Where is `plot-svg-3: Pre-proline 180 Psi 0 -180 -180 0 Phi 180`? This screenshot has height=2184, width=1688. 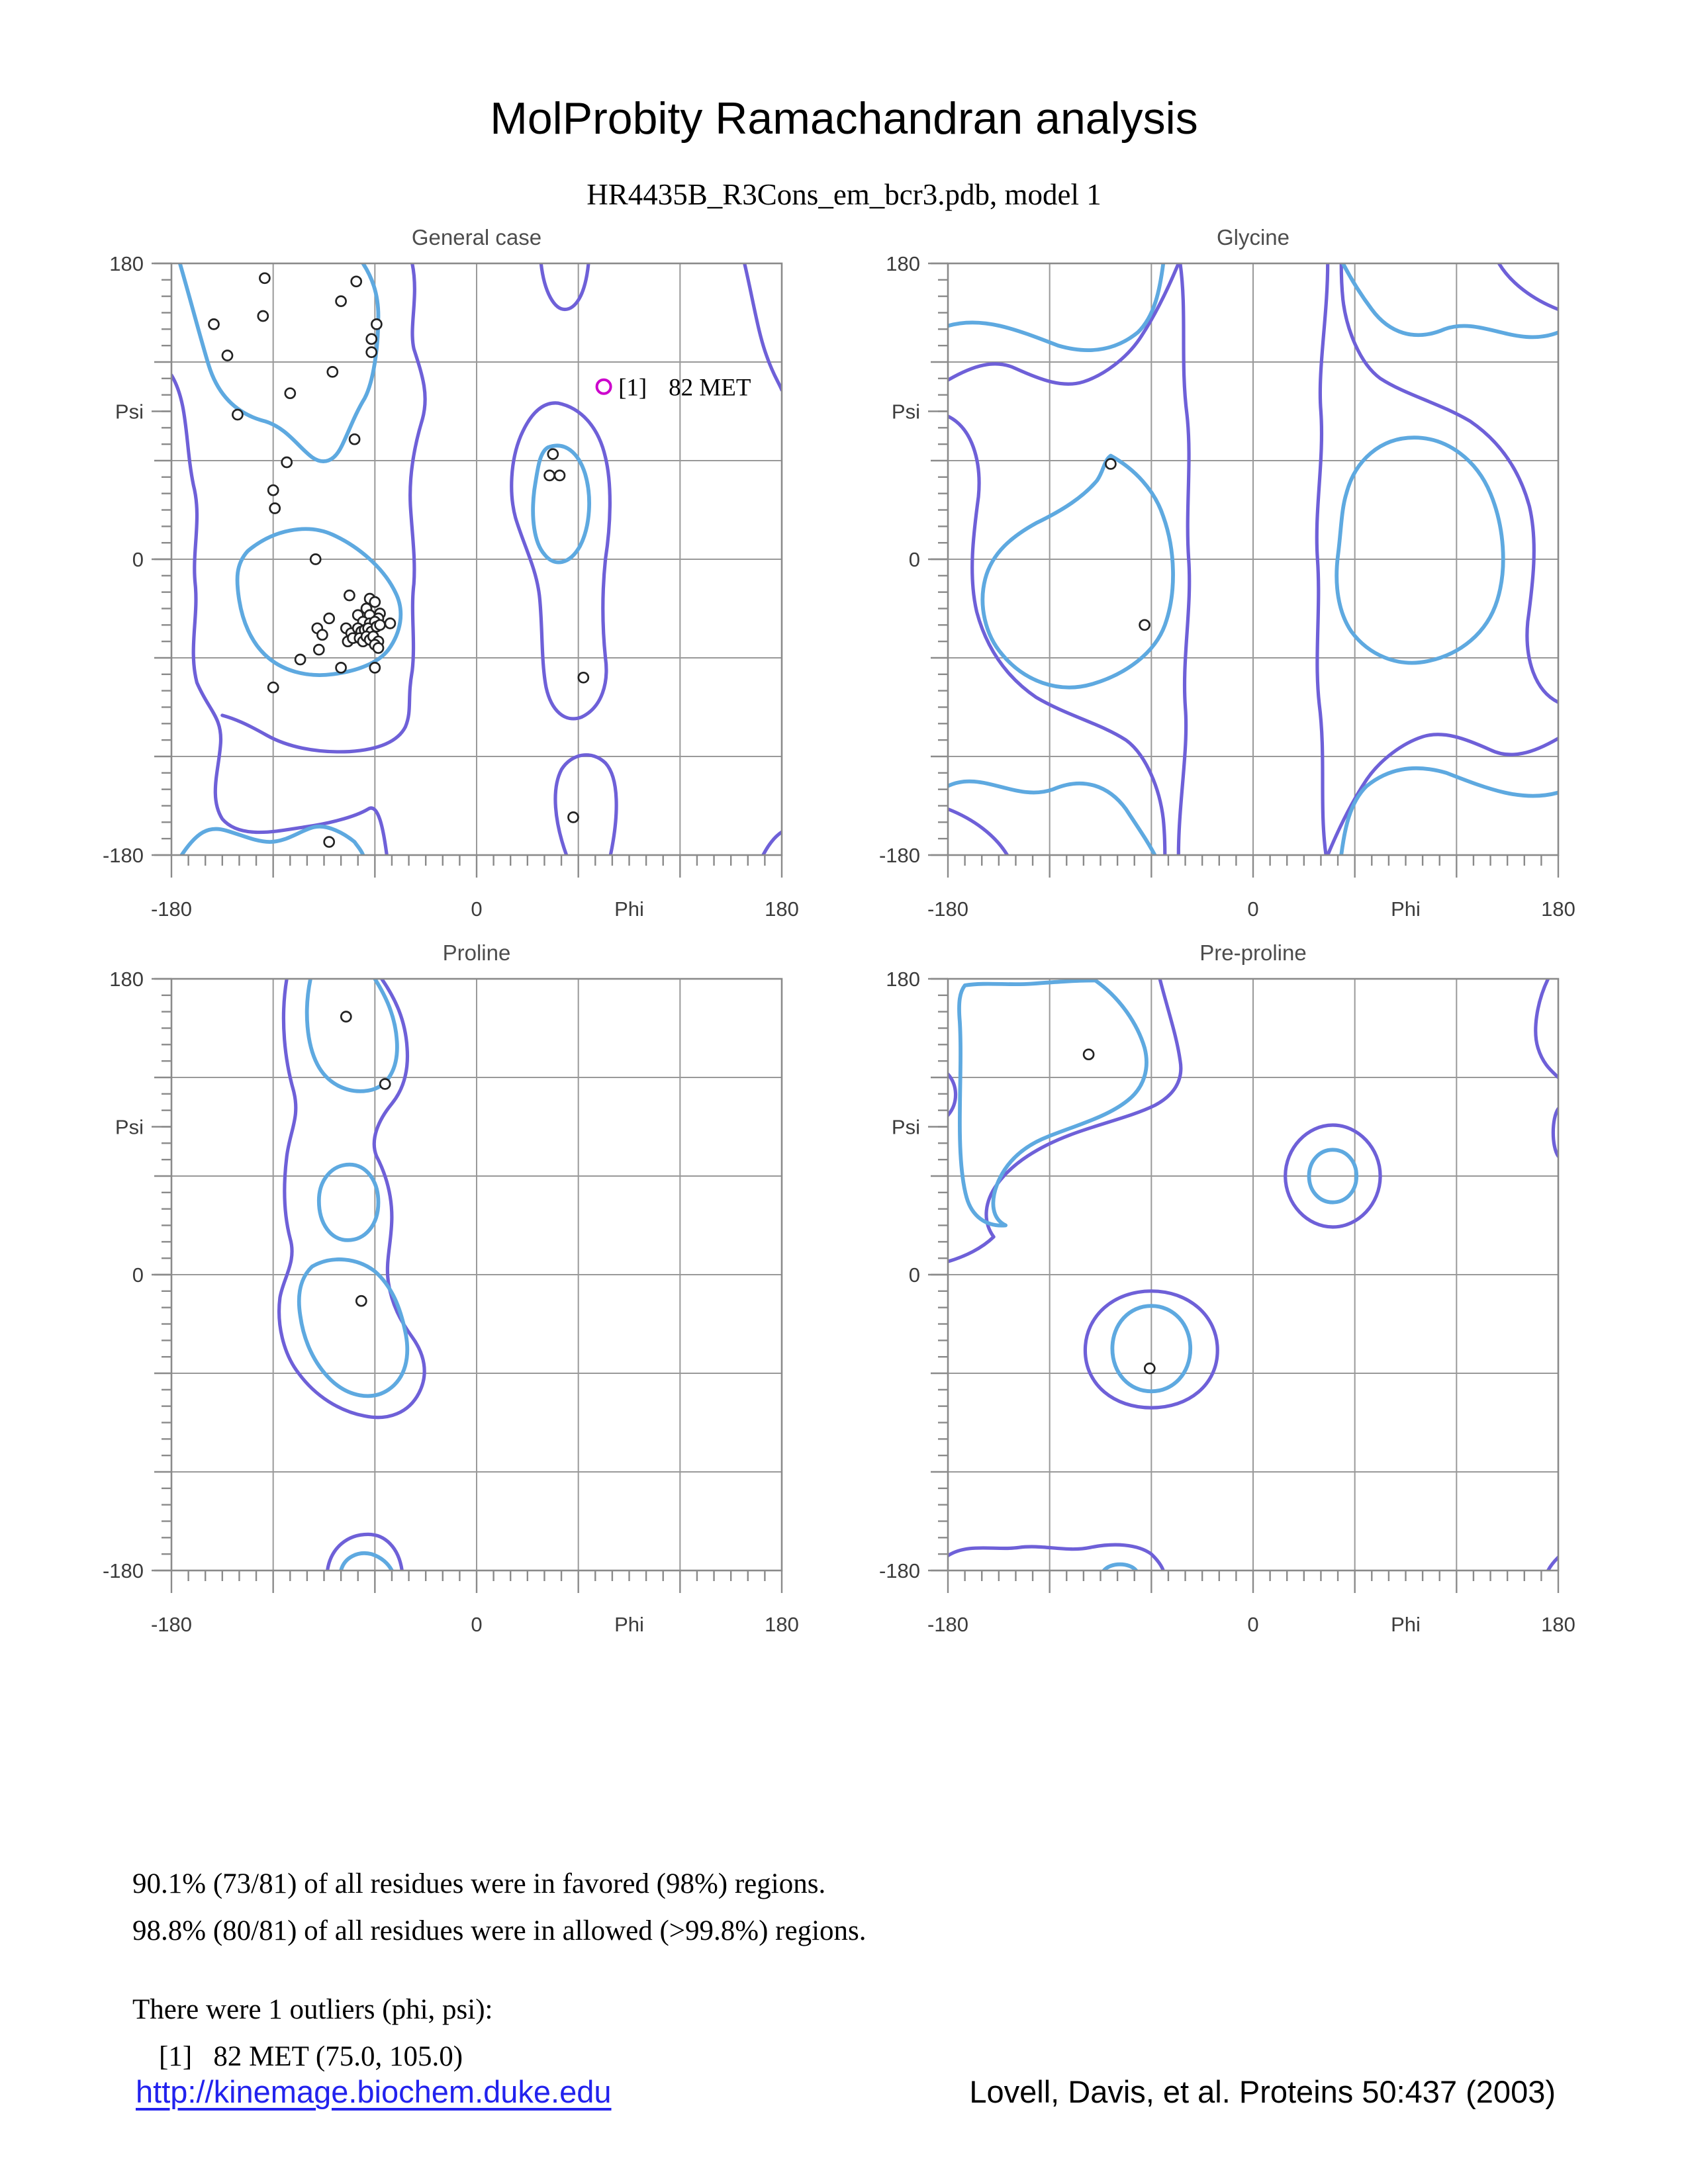 plot-svg-3: Pre-proline 180 Psi 0 -180 -180 0 Phi 180 is located at coordinates (1227, 1288).